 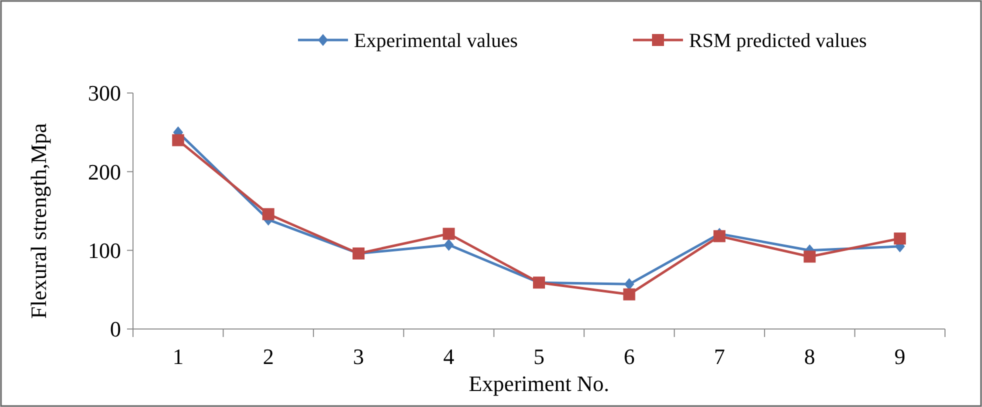 What do you see at coordinates (436, 41) in the screenshot?
I see `legend-label: Experimental values` at bounding box center [436, 41].